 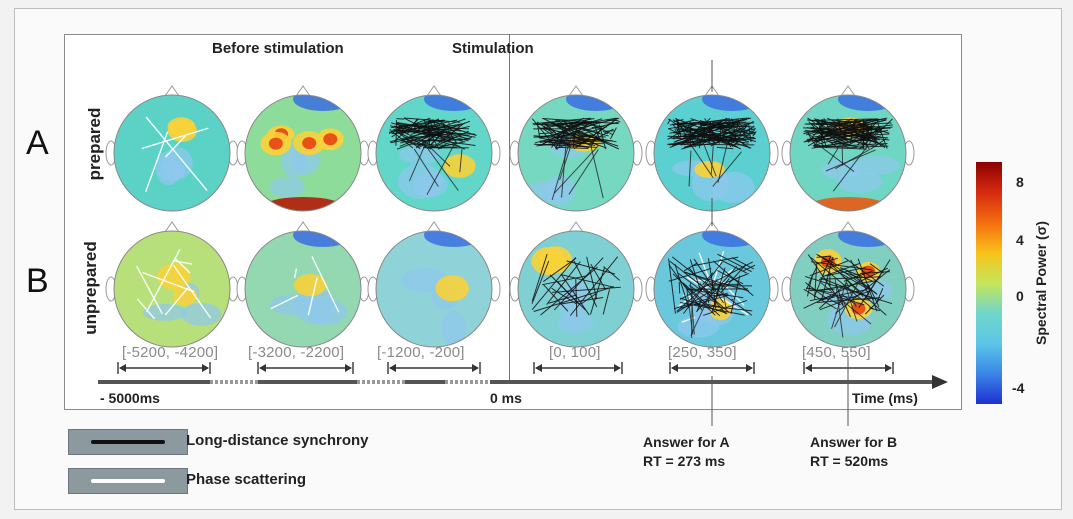 What do you see at coordinates (1020, 240) in the screenshot?
I see `colorbar-tick-4: 4` at bounding box center [1020, 240].